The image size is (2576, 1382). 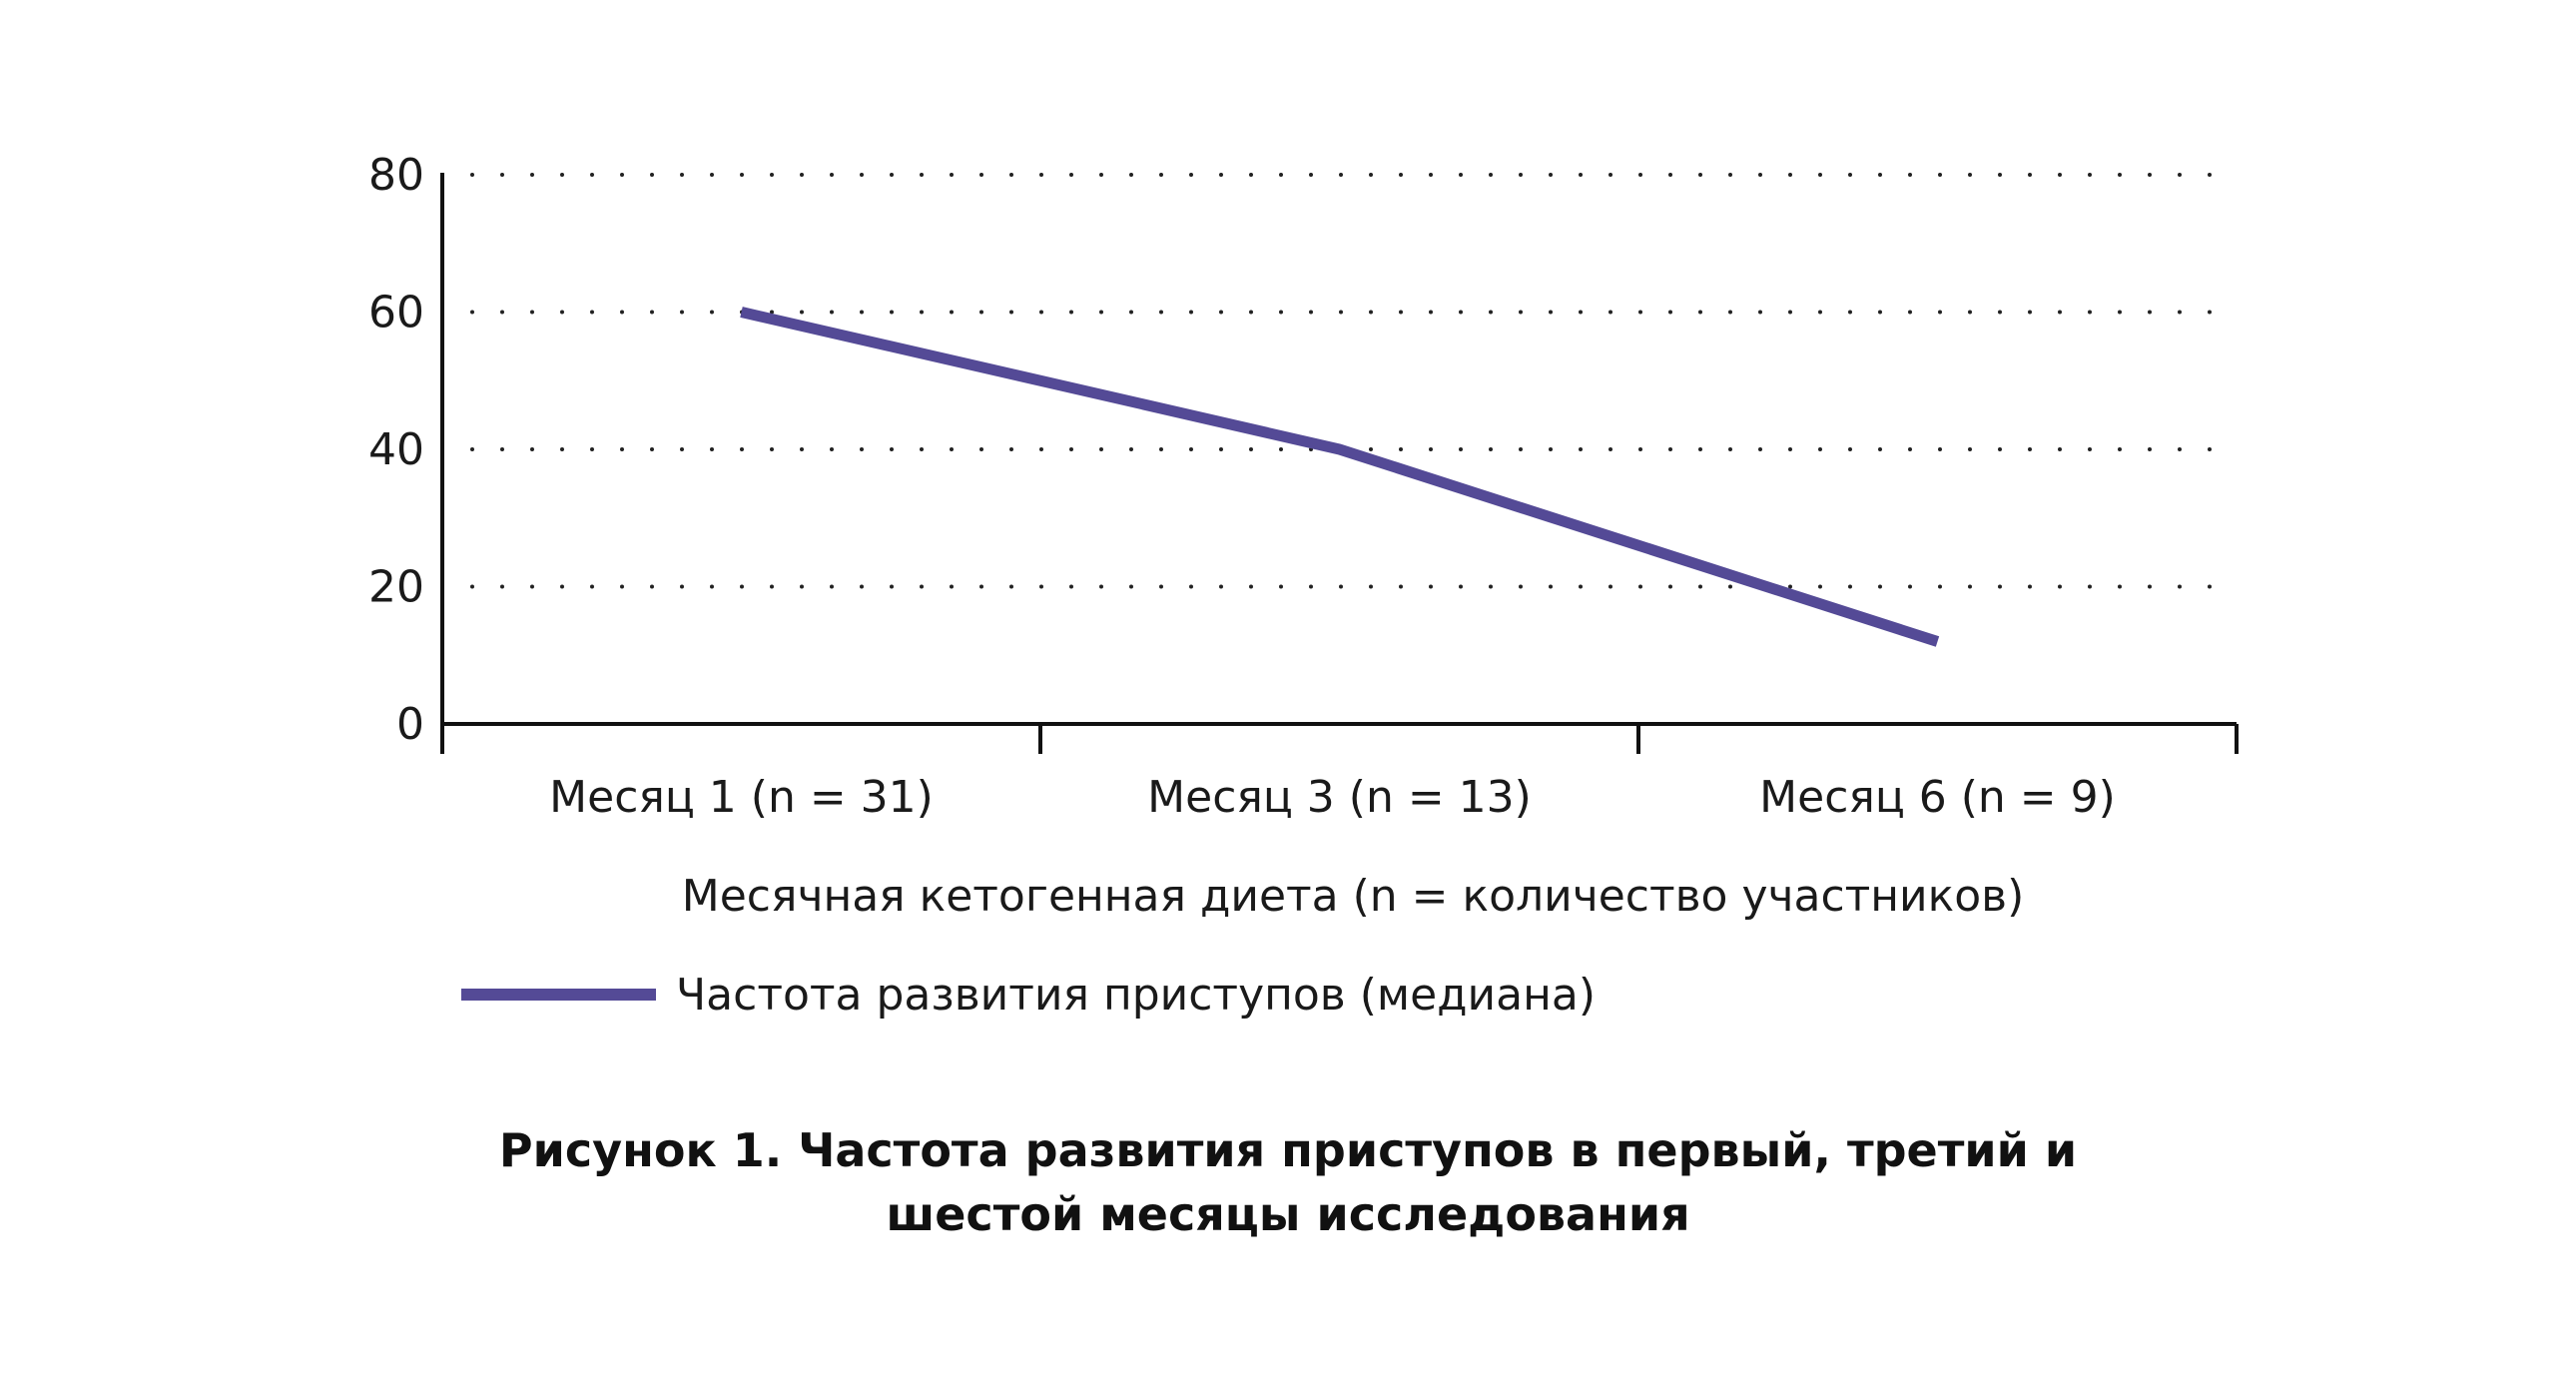 I want to click on series-lines, so click(x=1340, y=477).